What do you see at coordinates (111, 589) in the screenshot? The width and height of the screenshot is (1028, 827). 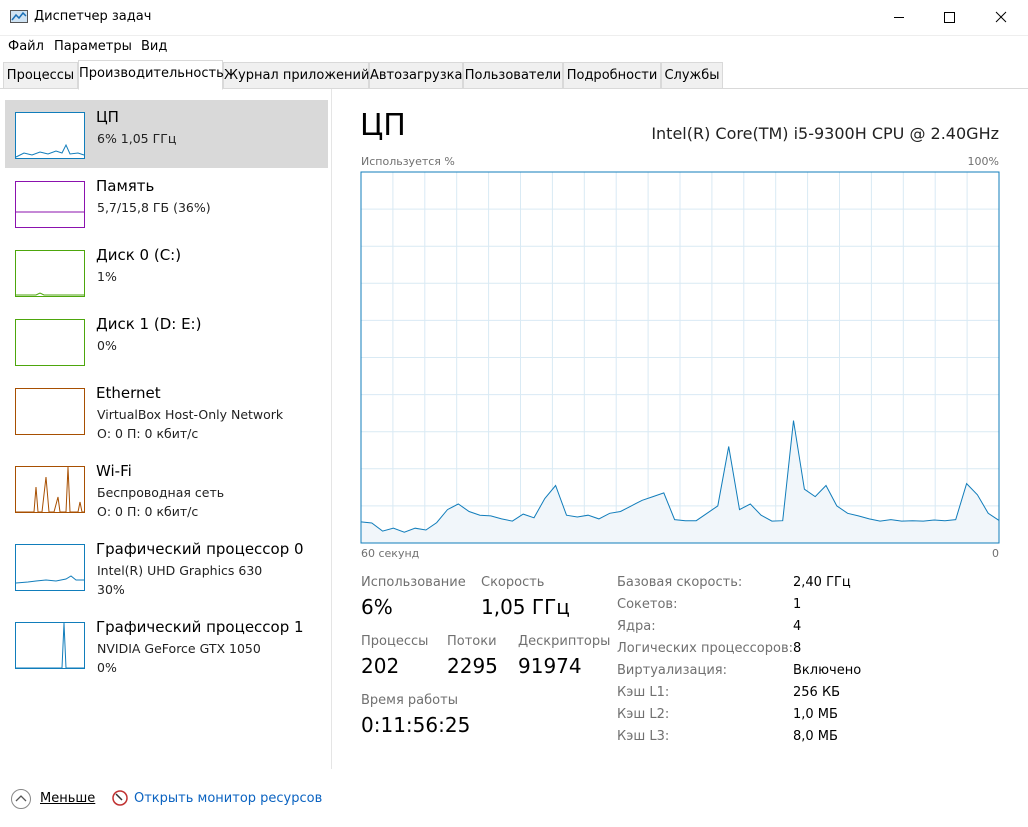 I see `sidebar-item-detail: 30%` at bounding box center [111, 589].